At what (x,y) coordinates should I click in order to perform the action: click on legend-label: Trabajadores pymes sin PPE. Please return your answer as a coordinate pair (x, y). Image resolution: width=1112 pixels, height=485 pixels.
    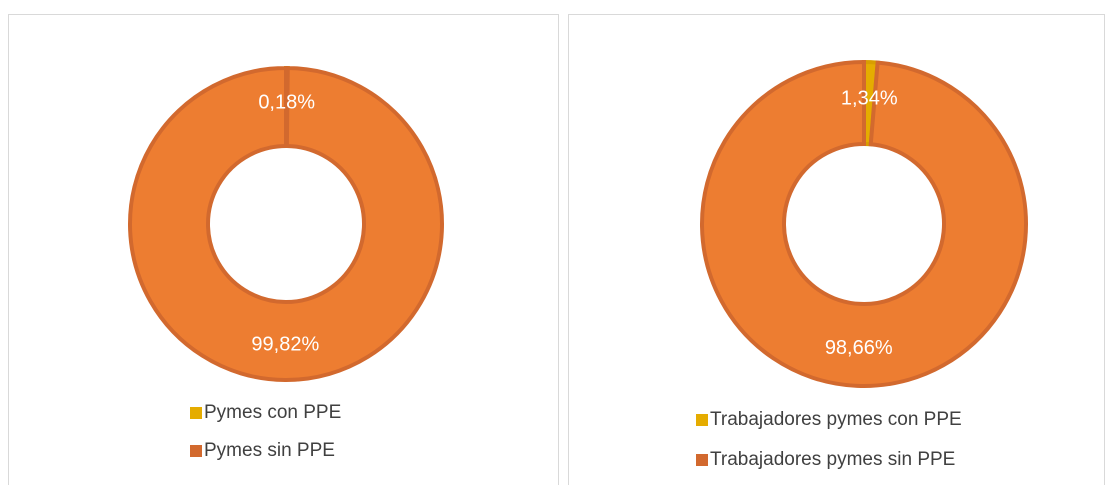
    Looking at the image, I should click on (832, 459).